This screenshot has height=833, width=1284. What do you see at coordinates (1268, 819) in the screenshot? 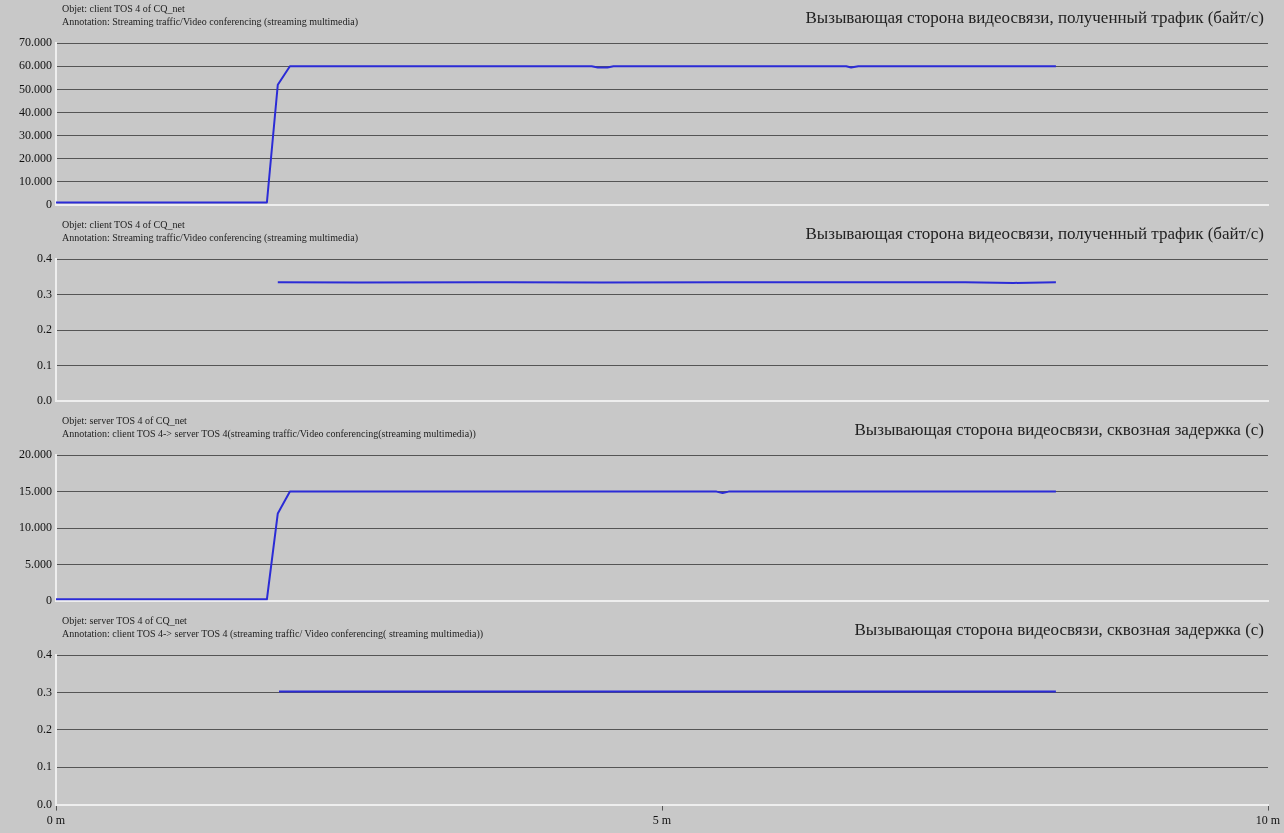
I see `x-tick-label: 10 m` at bounding box center [1268, 819].